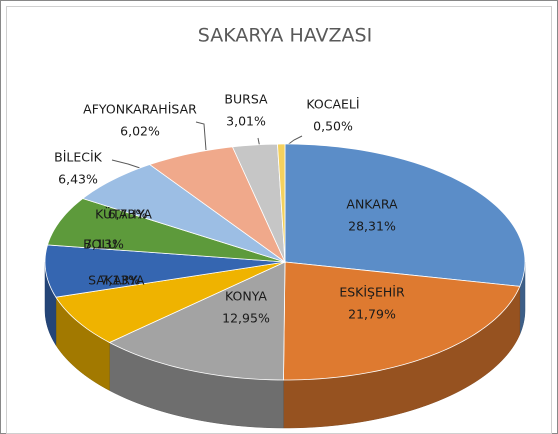  I want to click on data-label-value: 6,43%, so click(78, 179).